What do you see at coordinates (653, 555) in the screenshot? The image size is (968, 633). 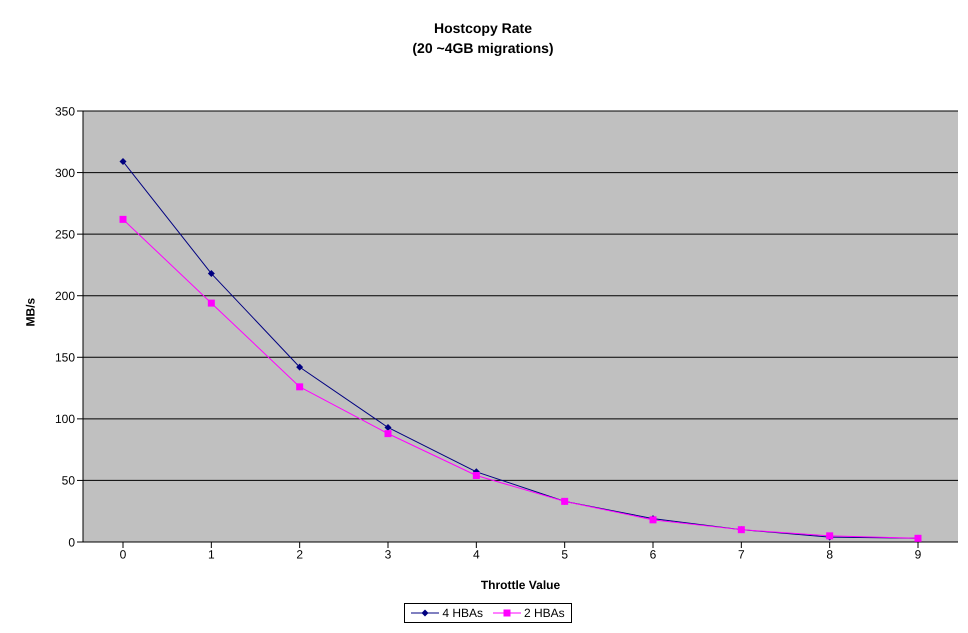 I see `x-tick-label: 6` at bounding box center [653, 555].